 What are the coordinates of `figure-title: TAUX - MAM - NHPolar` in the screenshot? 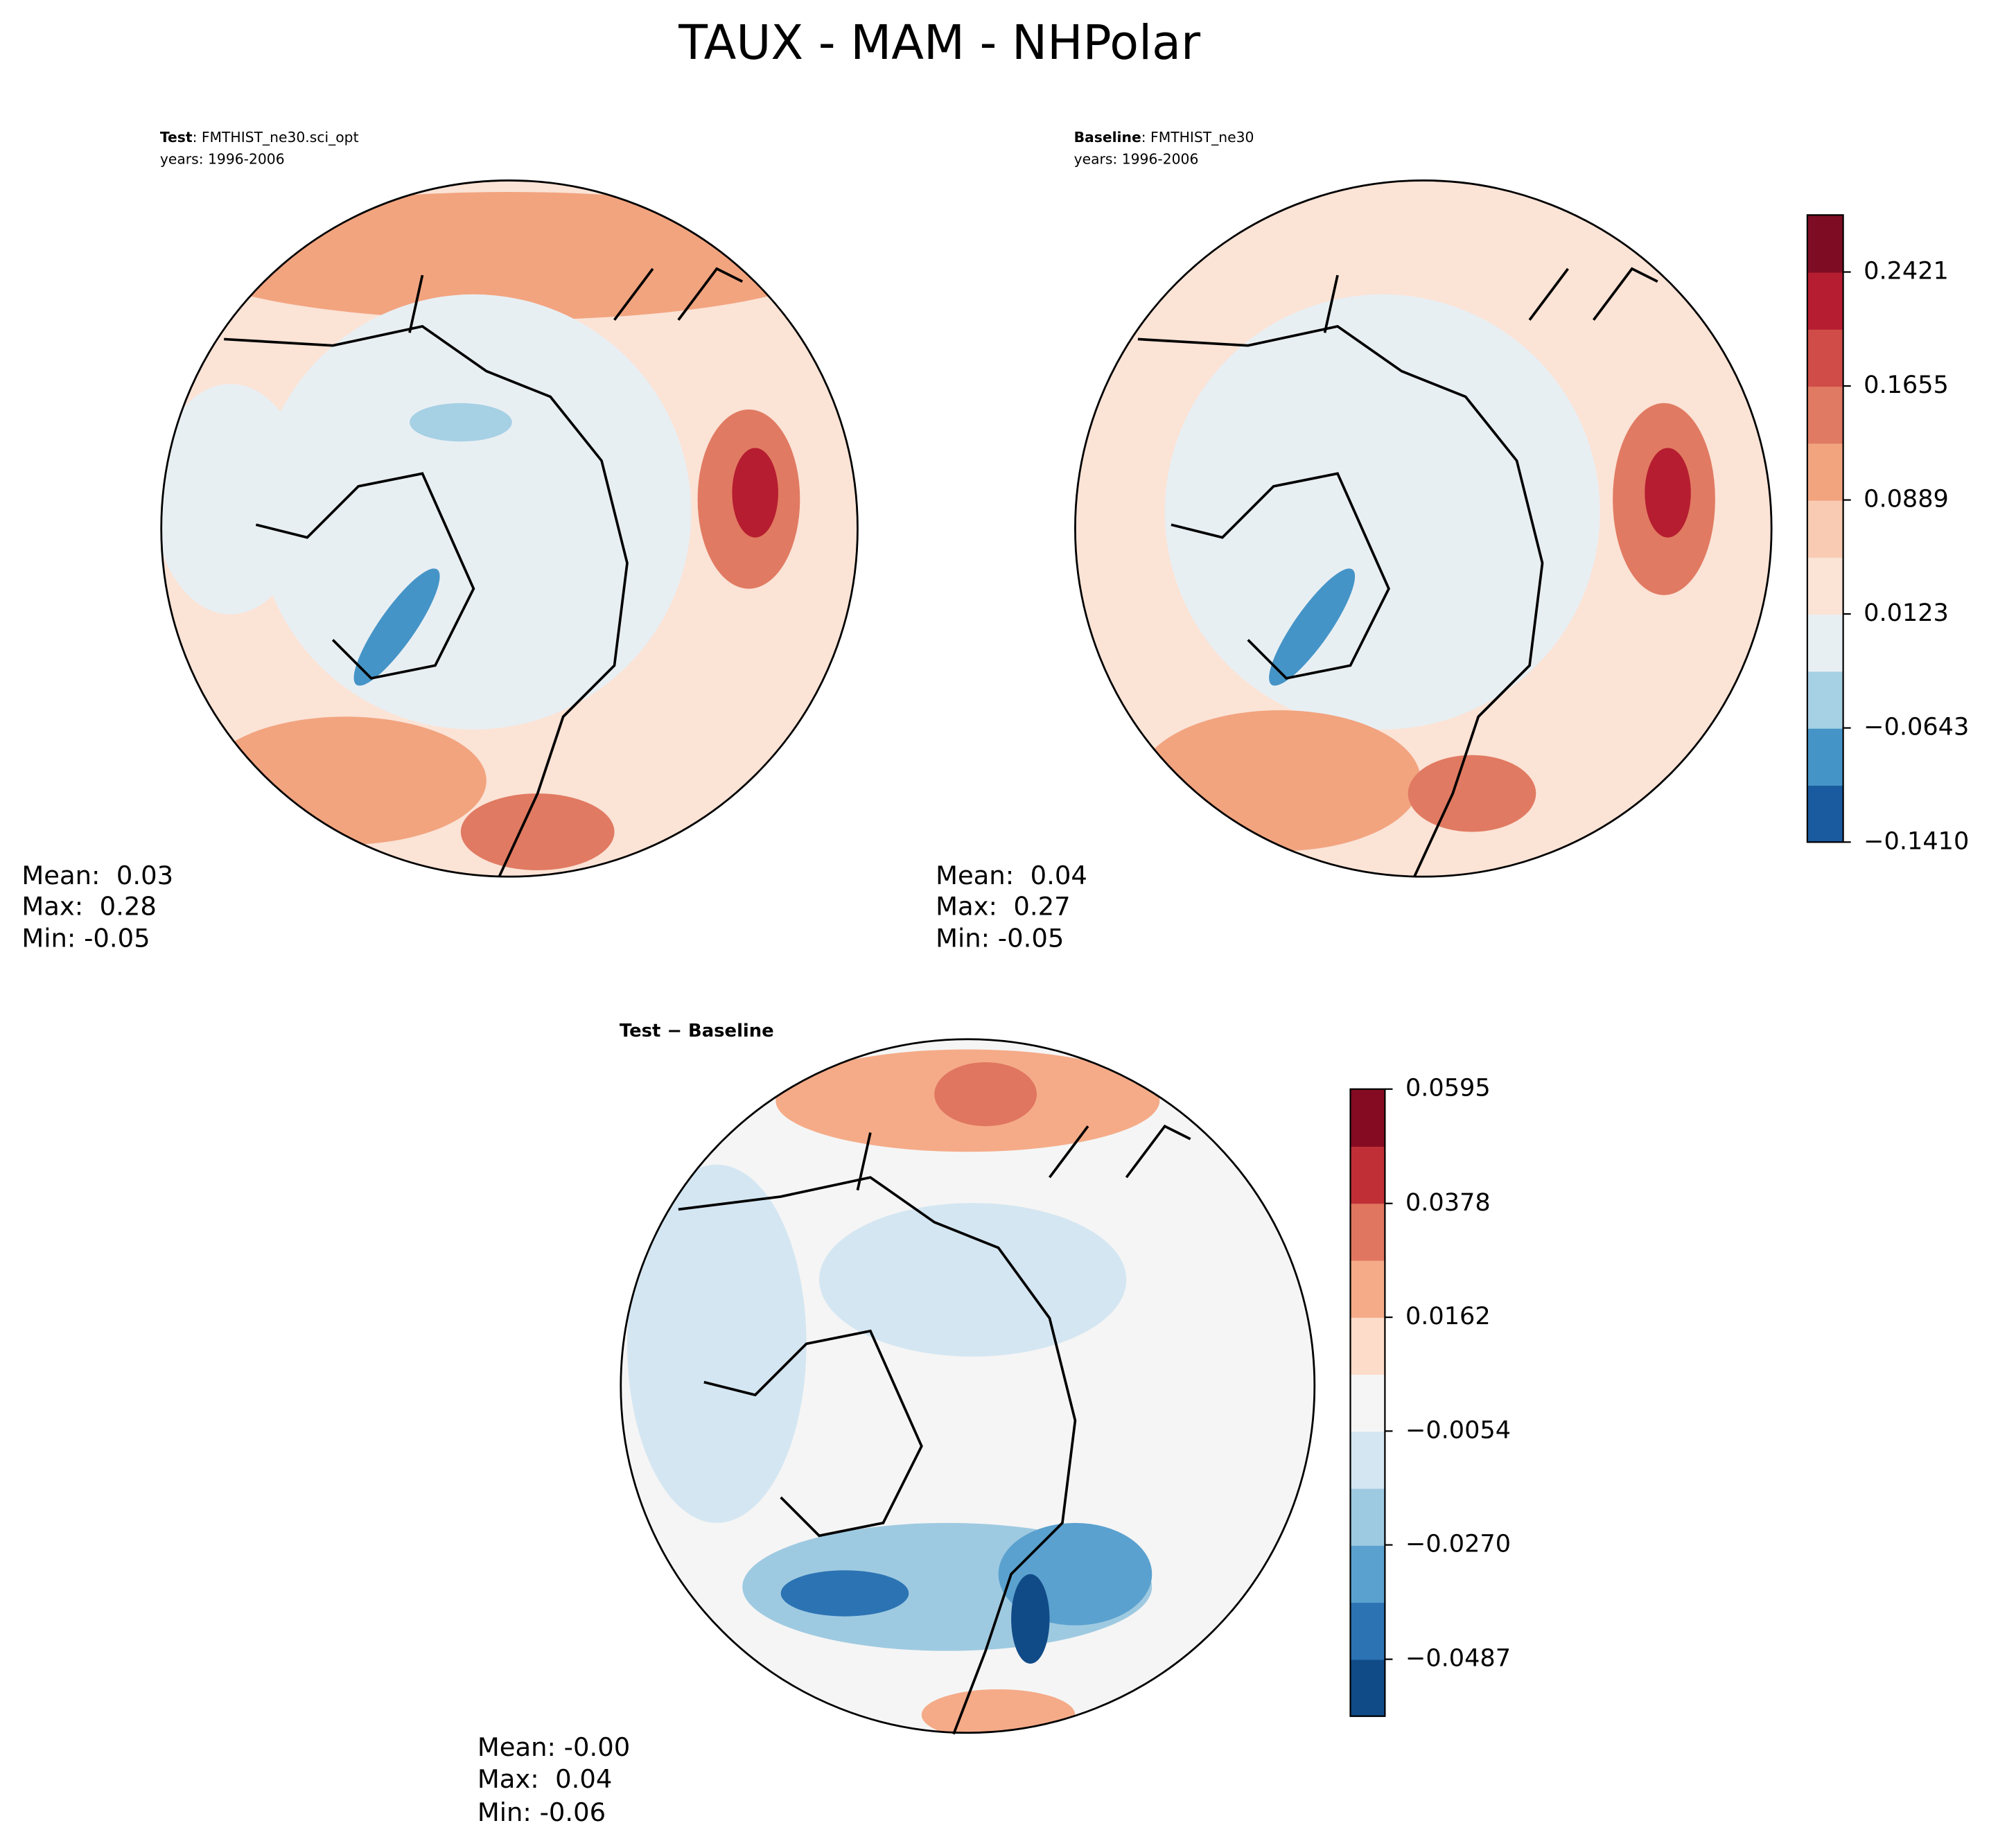 It's located at (939, 43).